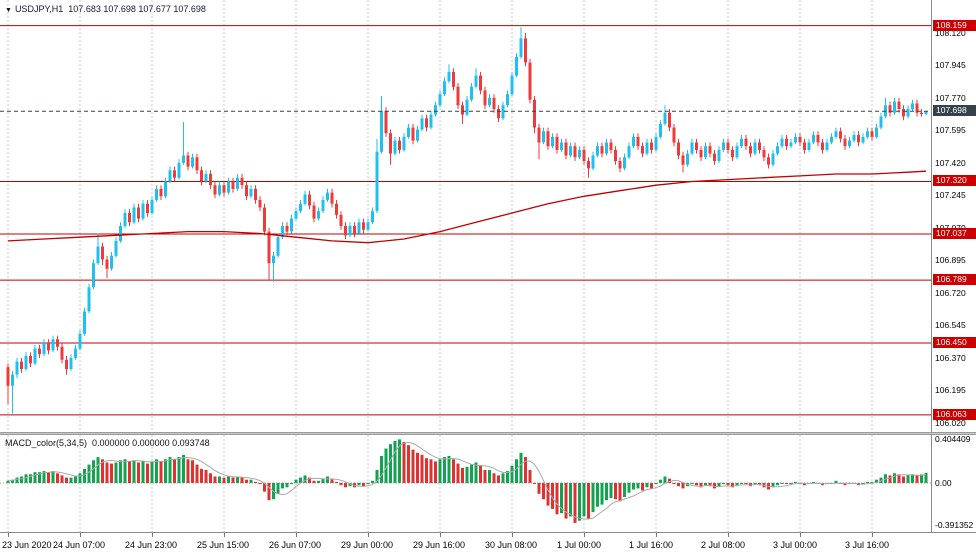 Image resolution: width=976 pixels, height=559 pixels. I want to click on moving-average-line, so click(467, 207).